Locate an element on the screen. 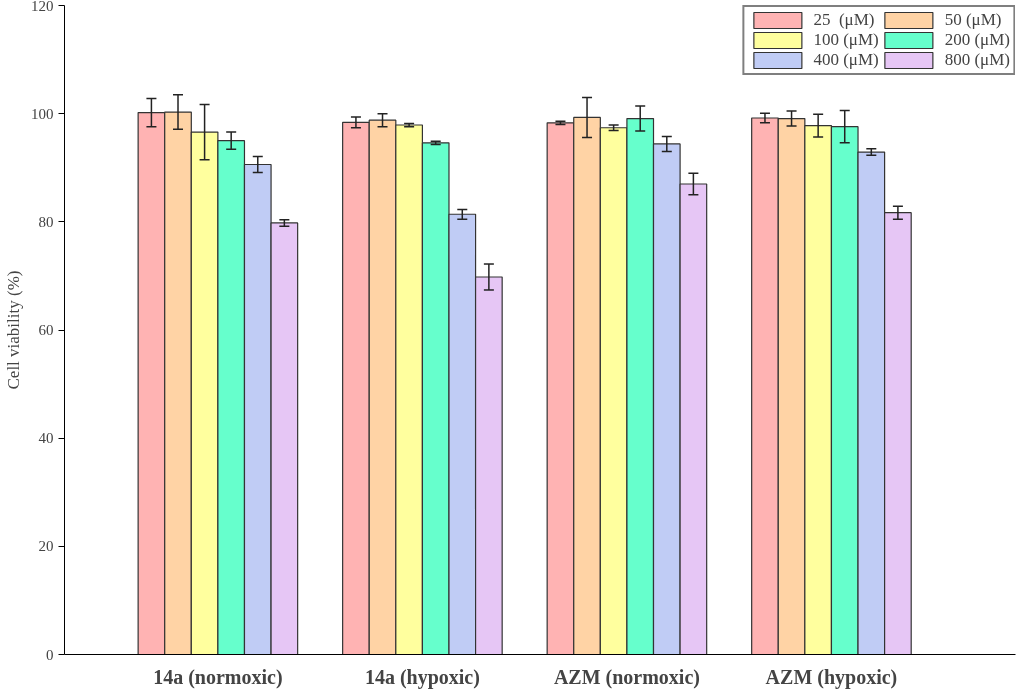 The height and width of the screenshot is (700, 1032). legend-label: 400 (μM) is located at coordinates (846, 60).